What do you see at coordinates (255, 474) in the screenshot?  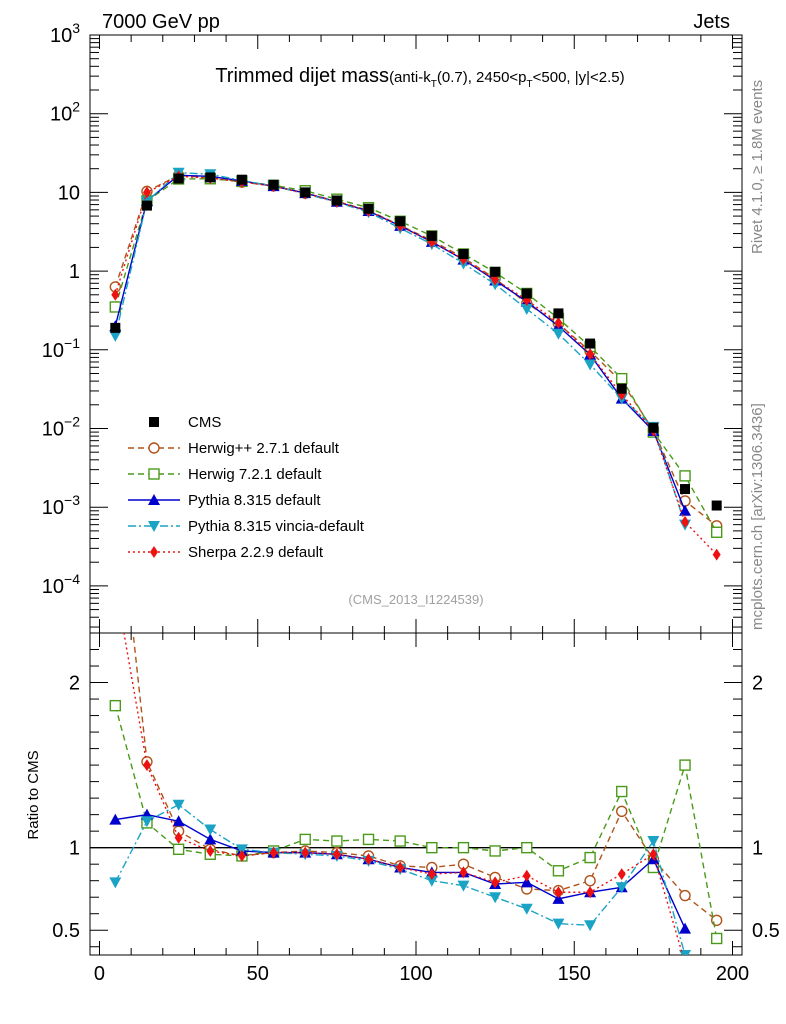 I see `legend-label: Herwig 7.2.1 default` at bounding box center [255, 474].